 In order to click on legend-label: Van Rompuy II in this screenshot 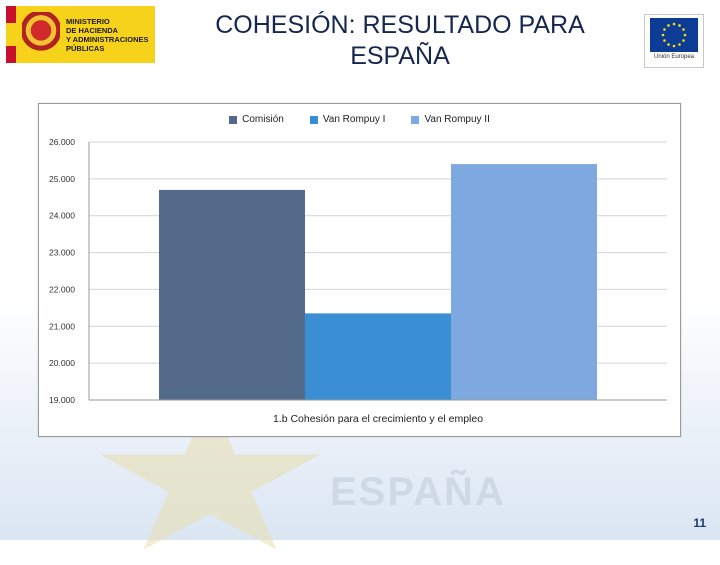, I will do `click(457, 119)`.